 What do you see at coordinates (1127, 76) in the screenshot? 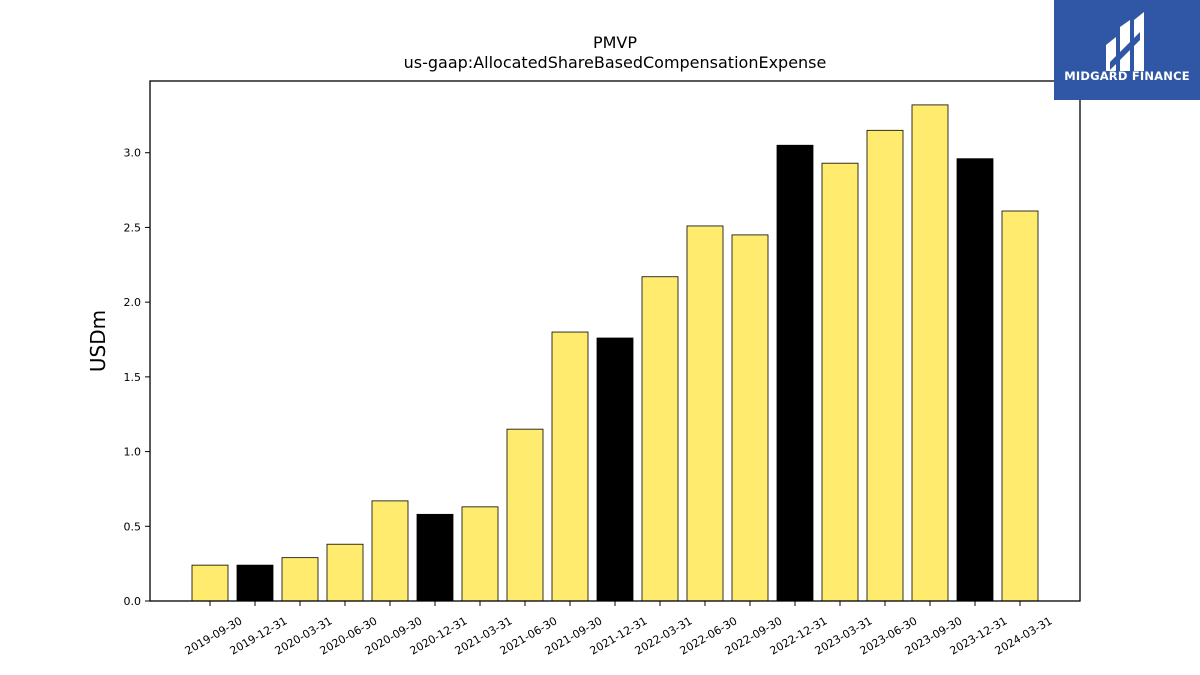
I see `brand-name: MIDGARD FINANCE` at bounding box center [1127, 76].